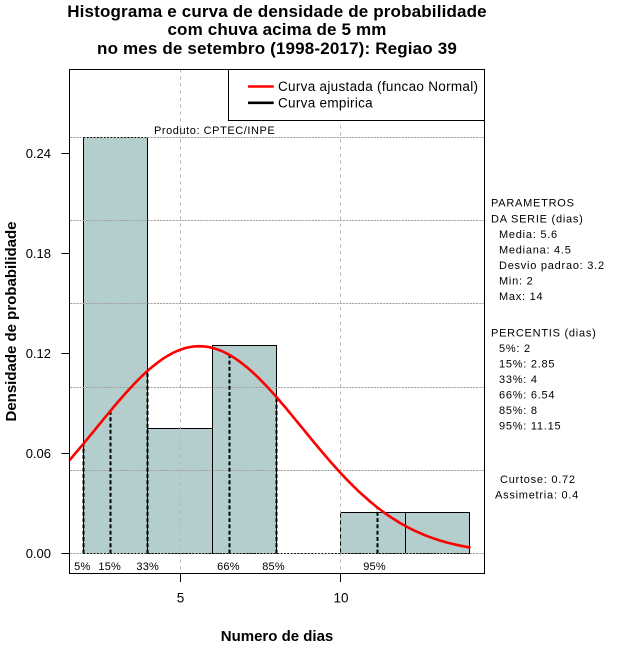 The width and height of the screenshot is (640, 660). I want to click on svg-text: DA SERIE (dias), so click(537, 220).